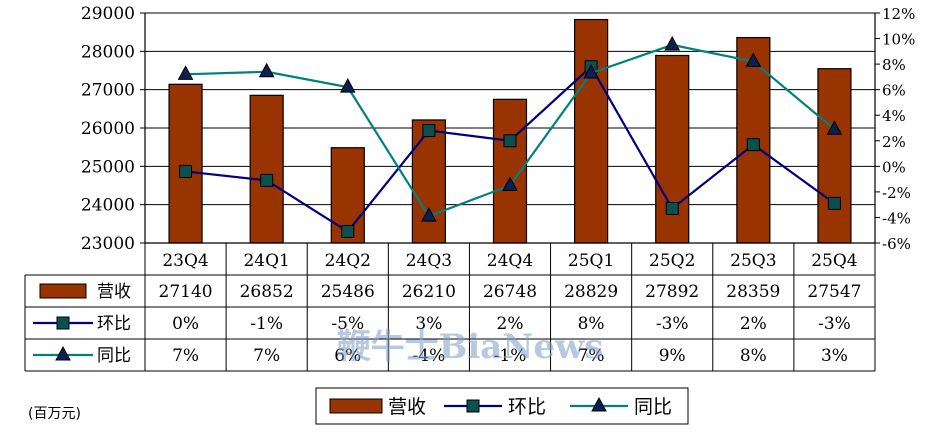 This screenshot has width=936, height=436. Describe the element at coordinates (108, 167) in the screenshot. I see `left-tick-label: 25000` at that location.